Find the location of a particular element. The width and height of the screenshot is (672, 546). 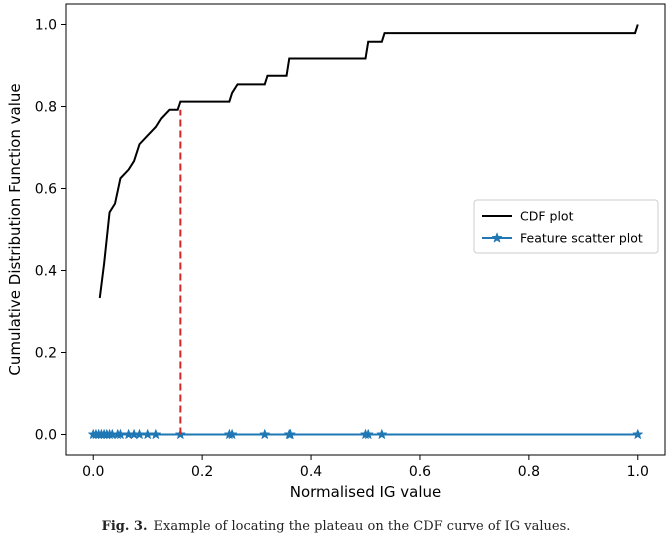

legend-star-icon is located at coordinates (497, 237).